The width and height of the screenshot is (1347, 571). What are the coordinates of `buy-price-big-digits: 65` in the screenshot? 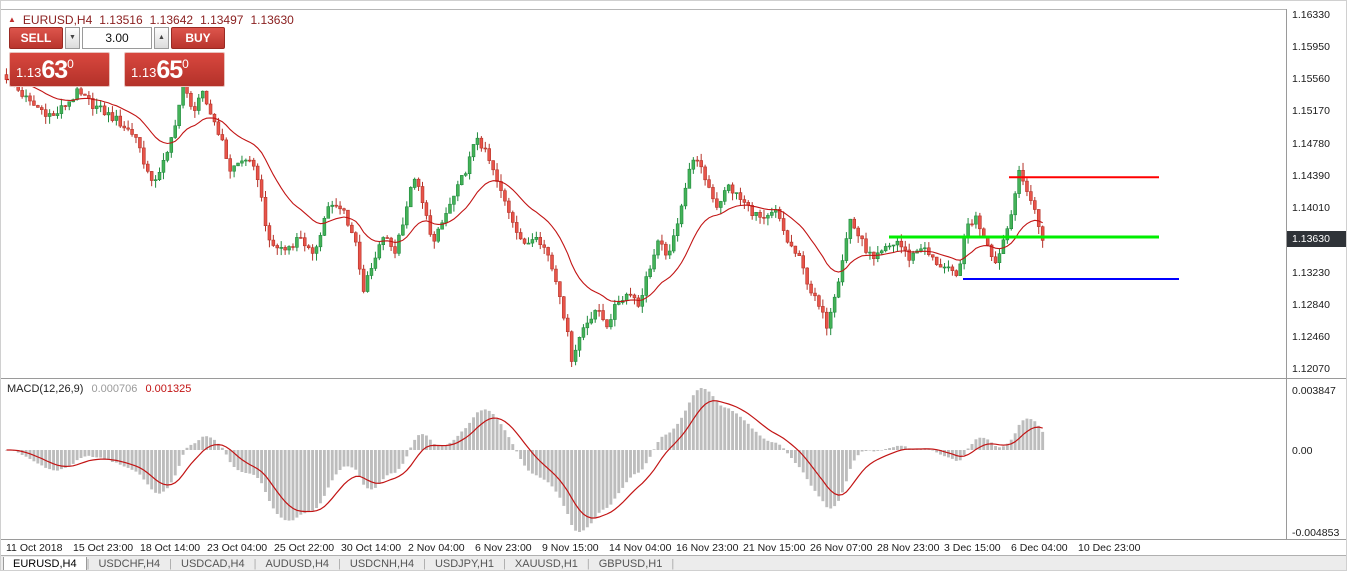 It's located at (169, 70).